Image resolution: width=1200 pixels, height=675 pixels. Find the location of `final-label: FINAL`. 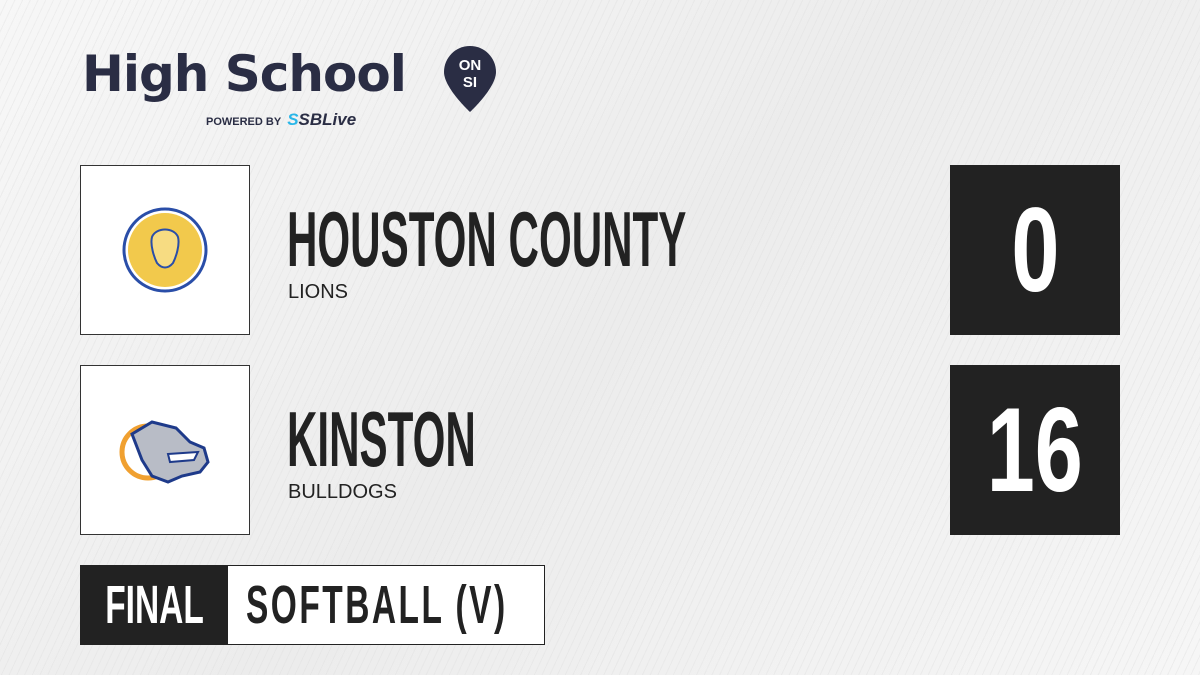

final-label: FINAL is located at coordinates (154, 605).